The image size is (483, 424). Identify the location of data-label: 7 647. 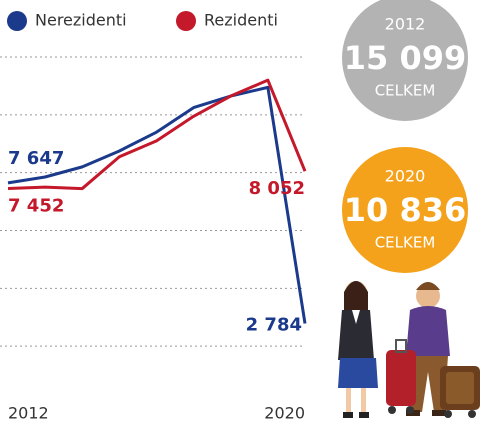
(36, 158).